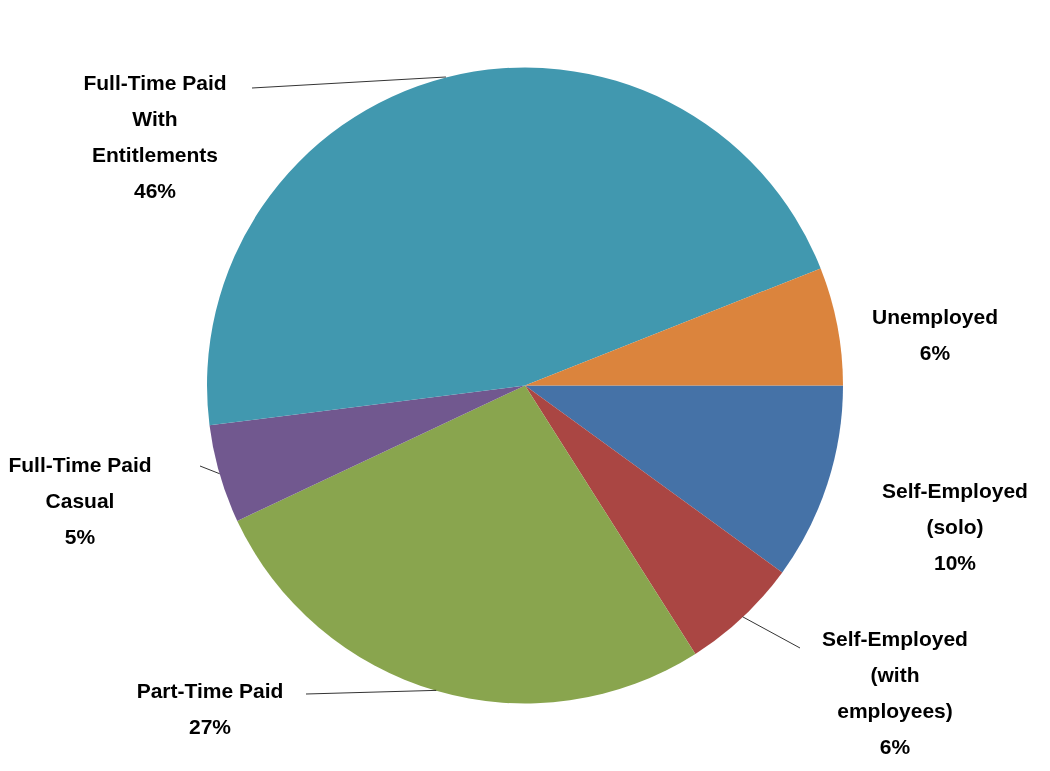 This screenshot has height=771, width=1050. Describe the element at coordinates (955, 562) in the screenshot. I see `data-label: 10%` at that location.